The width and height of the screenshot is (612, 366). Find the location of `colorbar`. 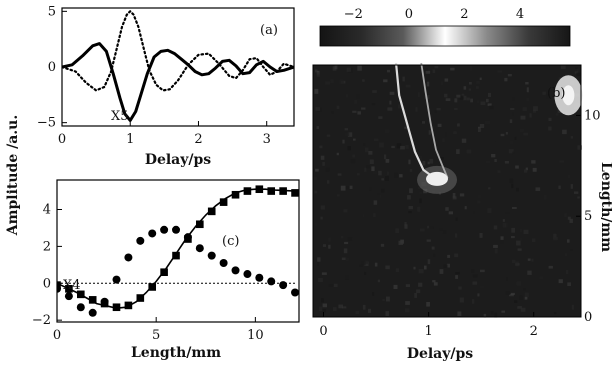

colorbar is located at coordinates (445, 36).